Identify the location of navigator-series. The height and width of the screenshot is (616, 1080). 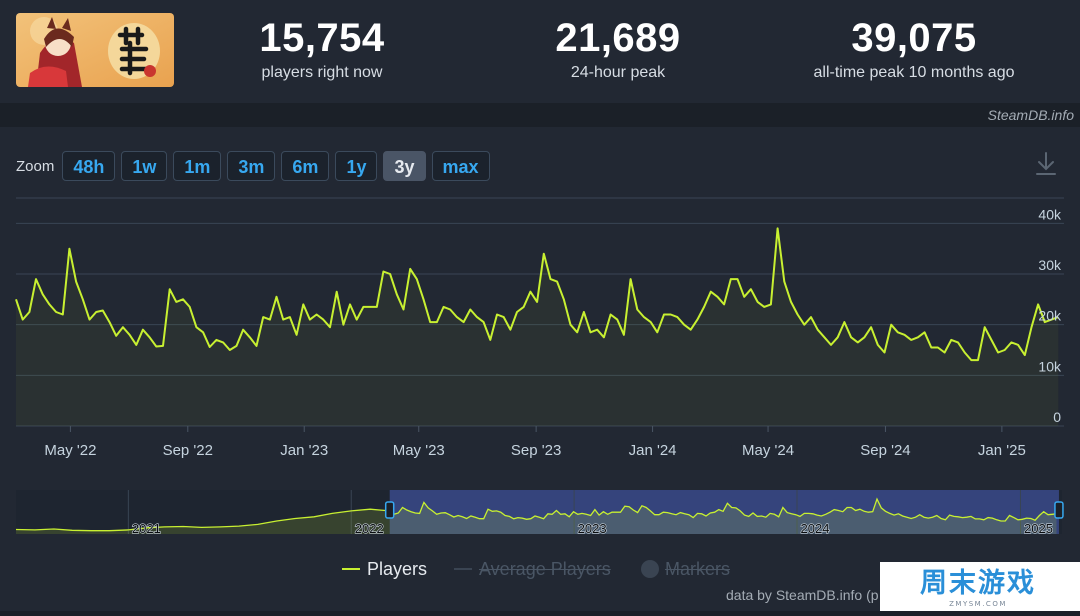
(536, 515).